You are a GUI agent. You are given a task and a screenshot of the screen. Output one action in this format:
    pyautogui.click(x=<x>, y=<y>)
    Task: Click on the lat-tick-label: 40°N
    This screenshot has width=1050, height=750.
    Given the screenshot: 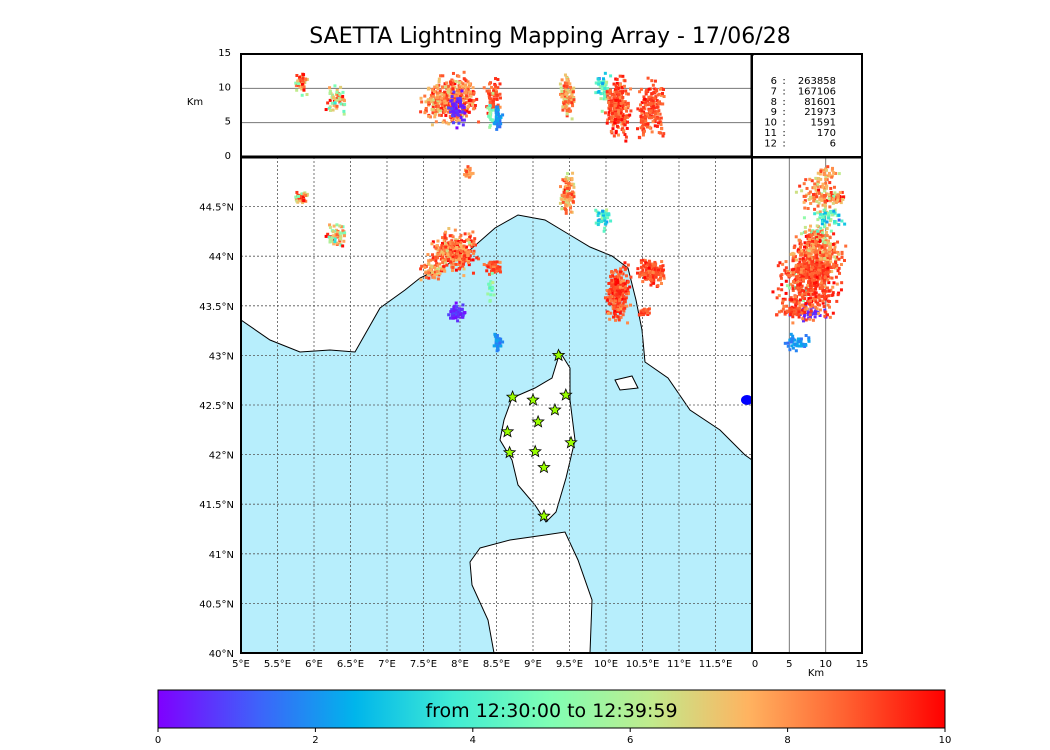 What is the action you would take?
    pyautogui.click(x=221, y=654)
    